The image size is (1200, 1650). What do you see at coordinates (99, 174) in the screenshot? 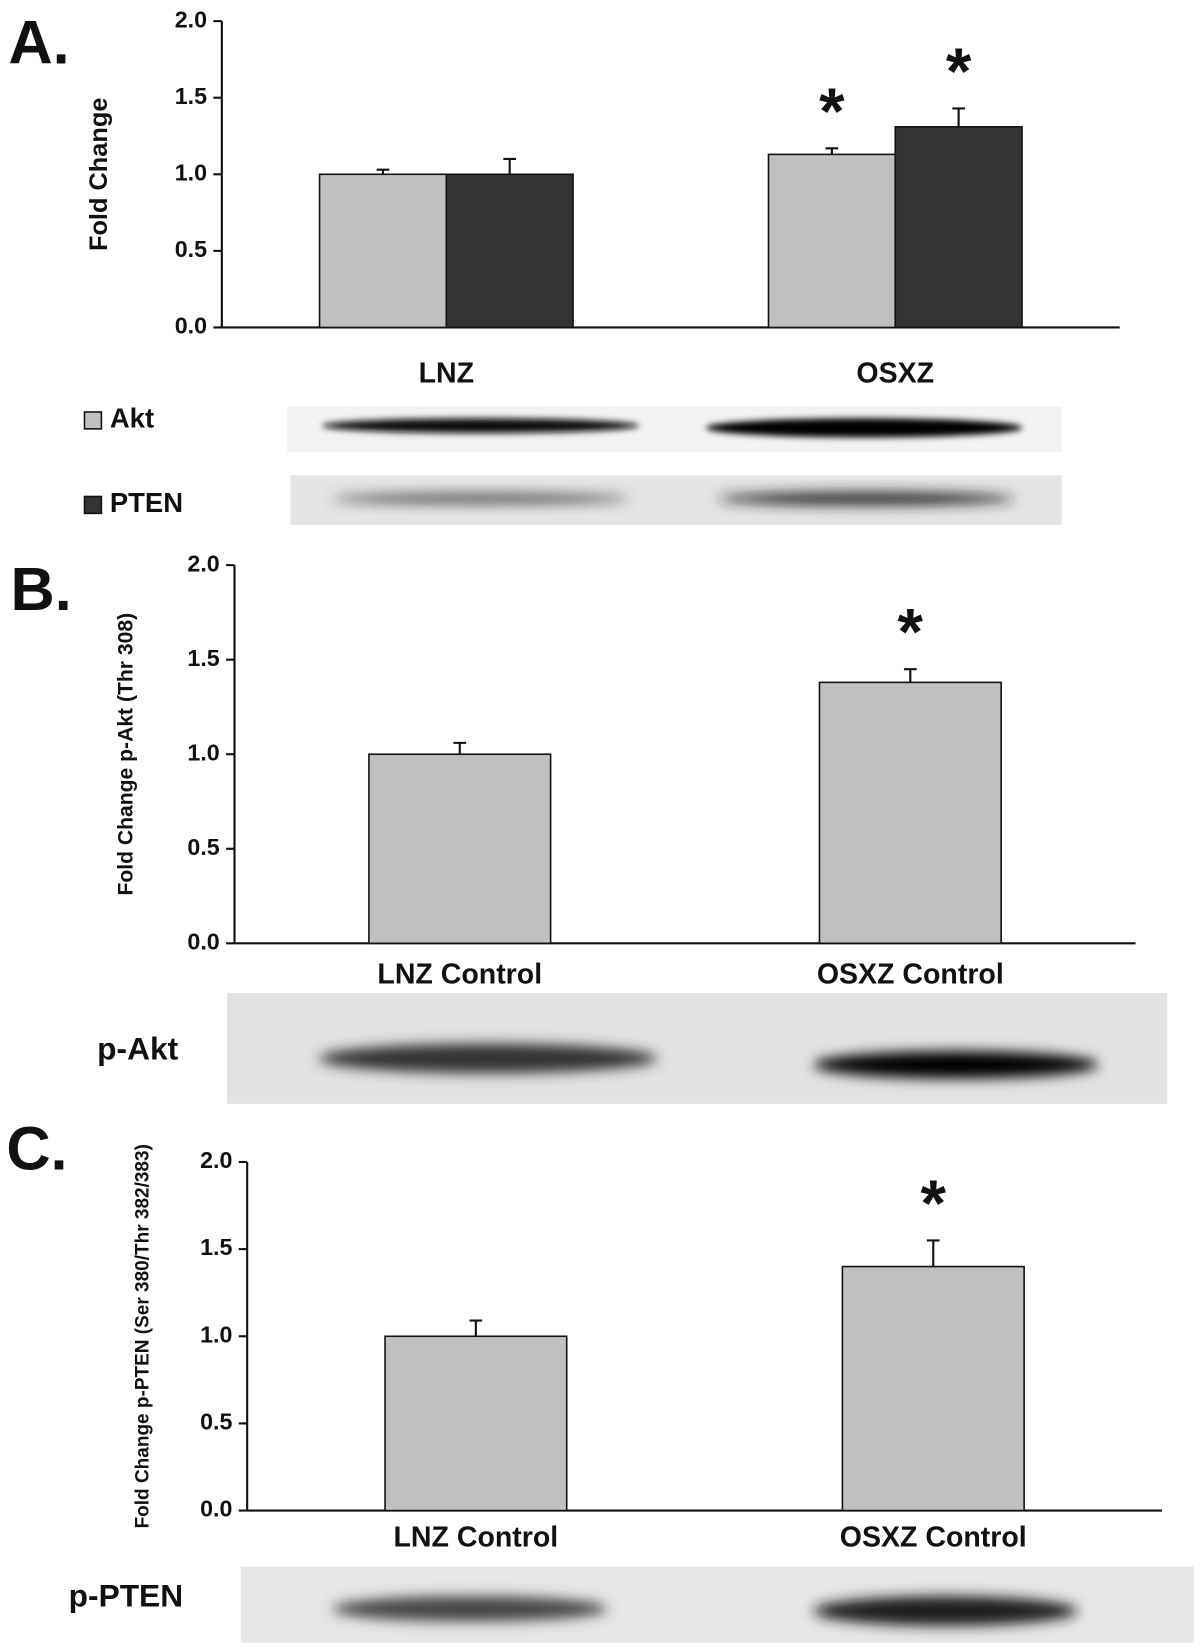
I see `y-axis-label: Fold Change` at bounding box center [99, 174].